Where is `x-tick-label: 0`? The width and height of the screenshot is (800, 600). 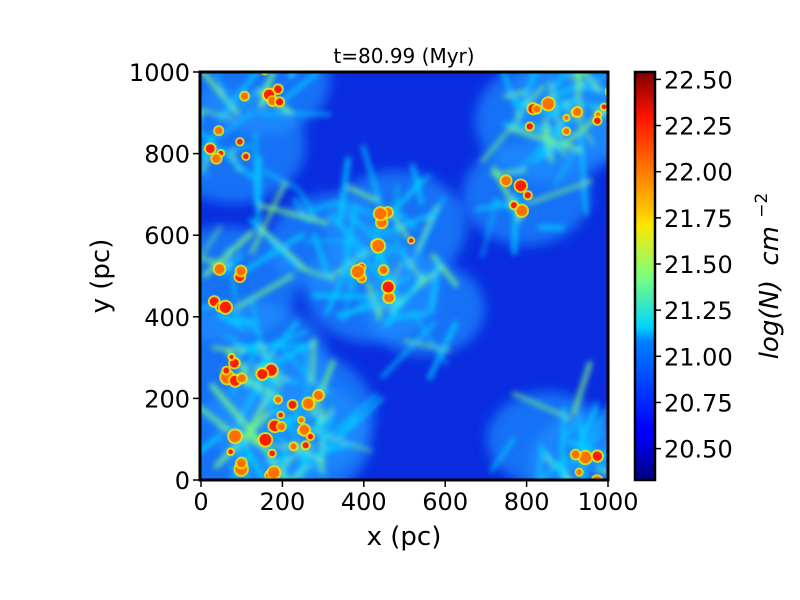 x-tick-label: 0 is located at coordinates (200, 502).